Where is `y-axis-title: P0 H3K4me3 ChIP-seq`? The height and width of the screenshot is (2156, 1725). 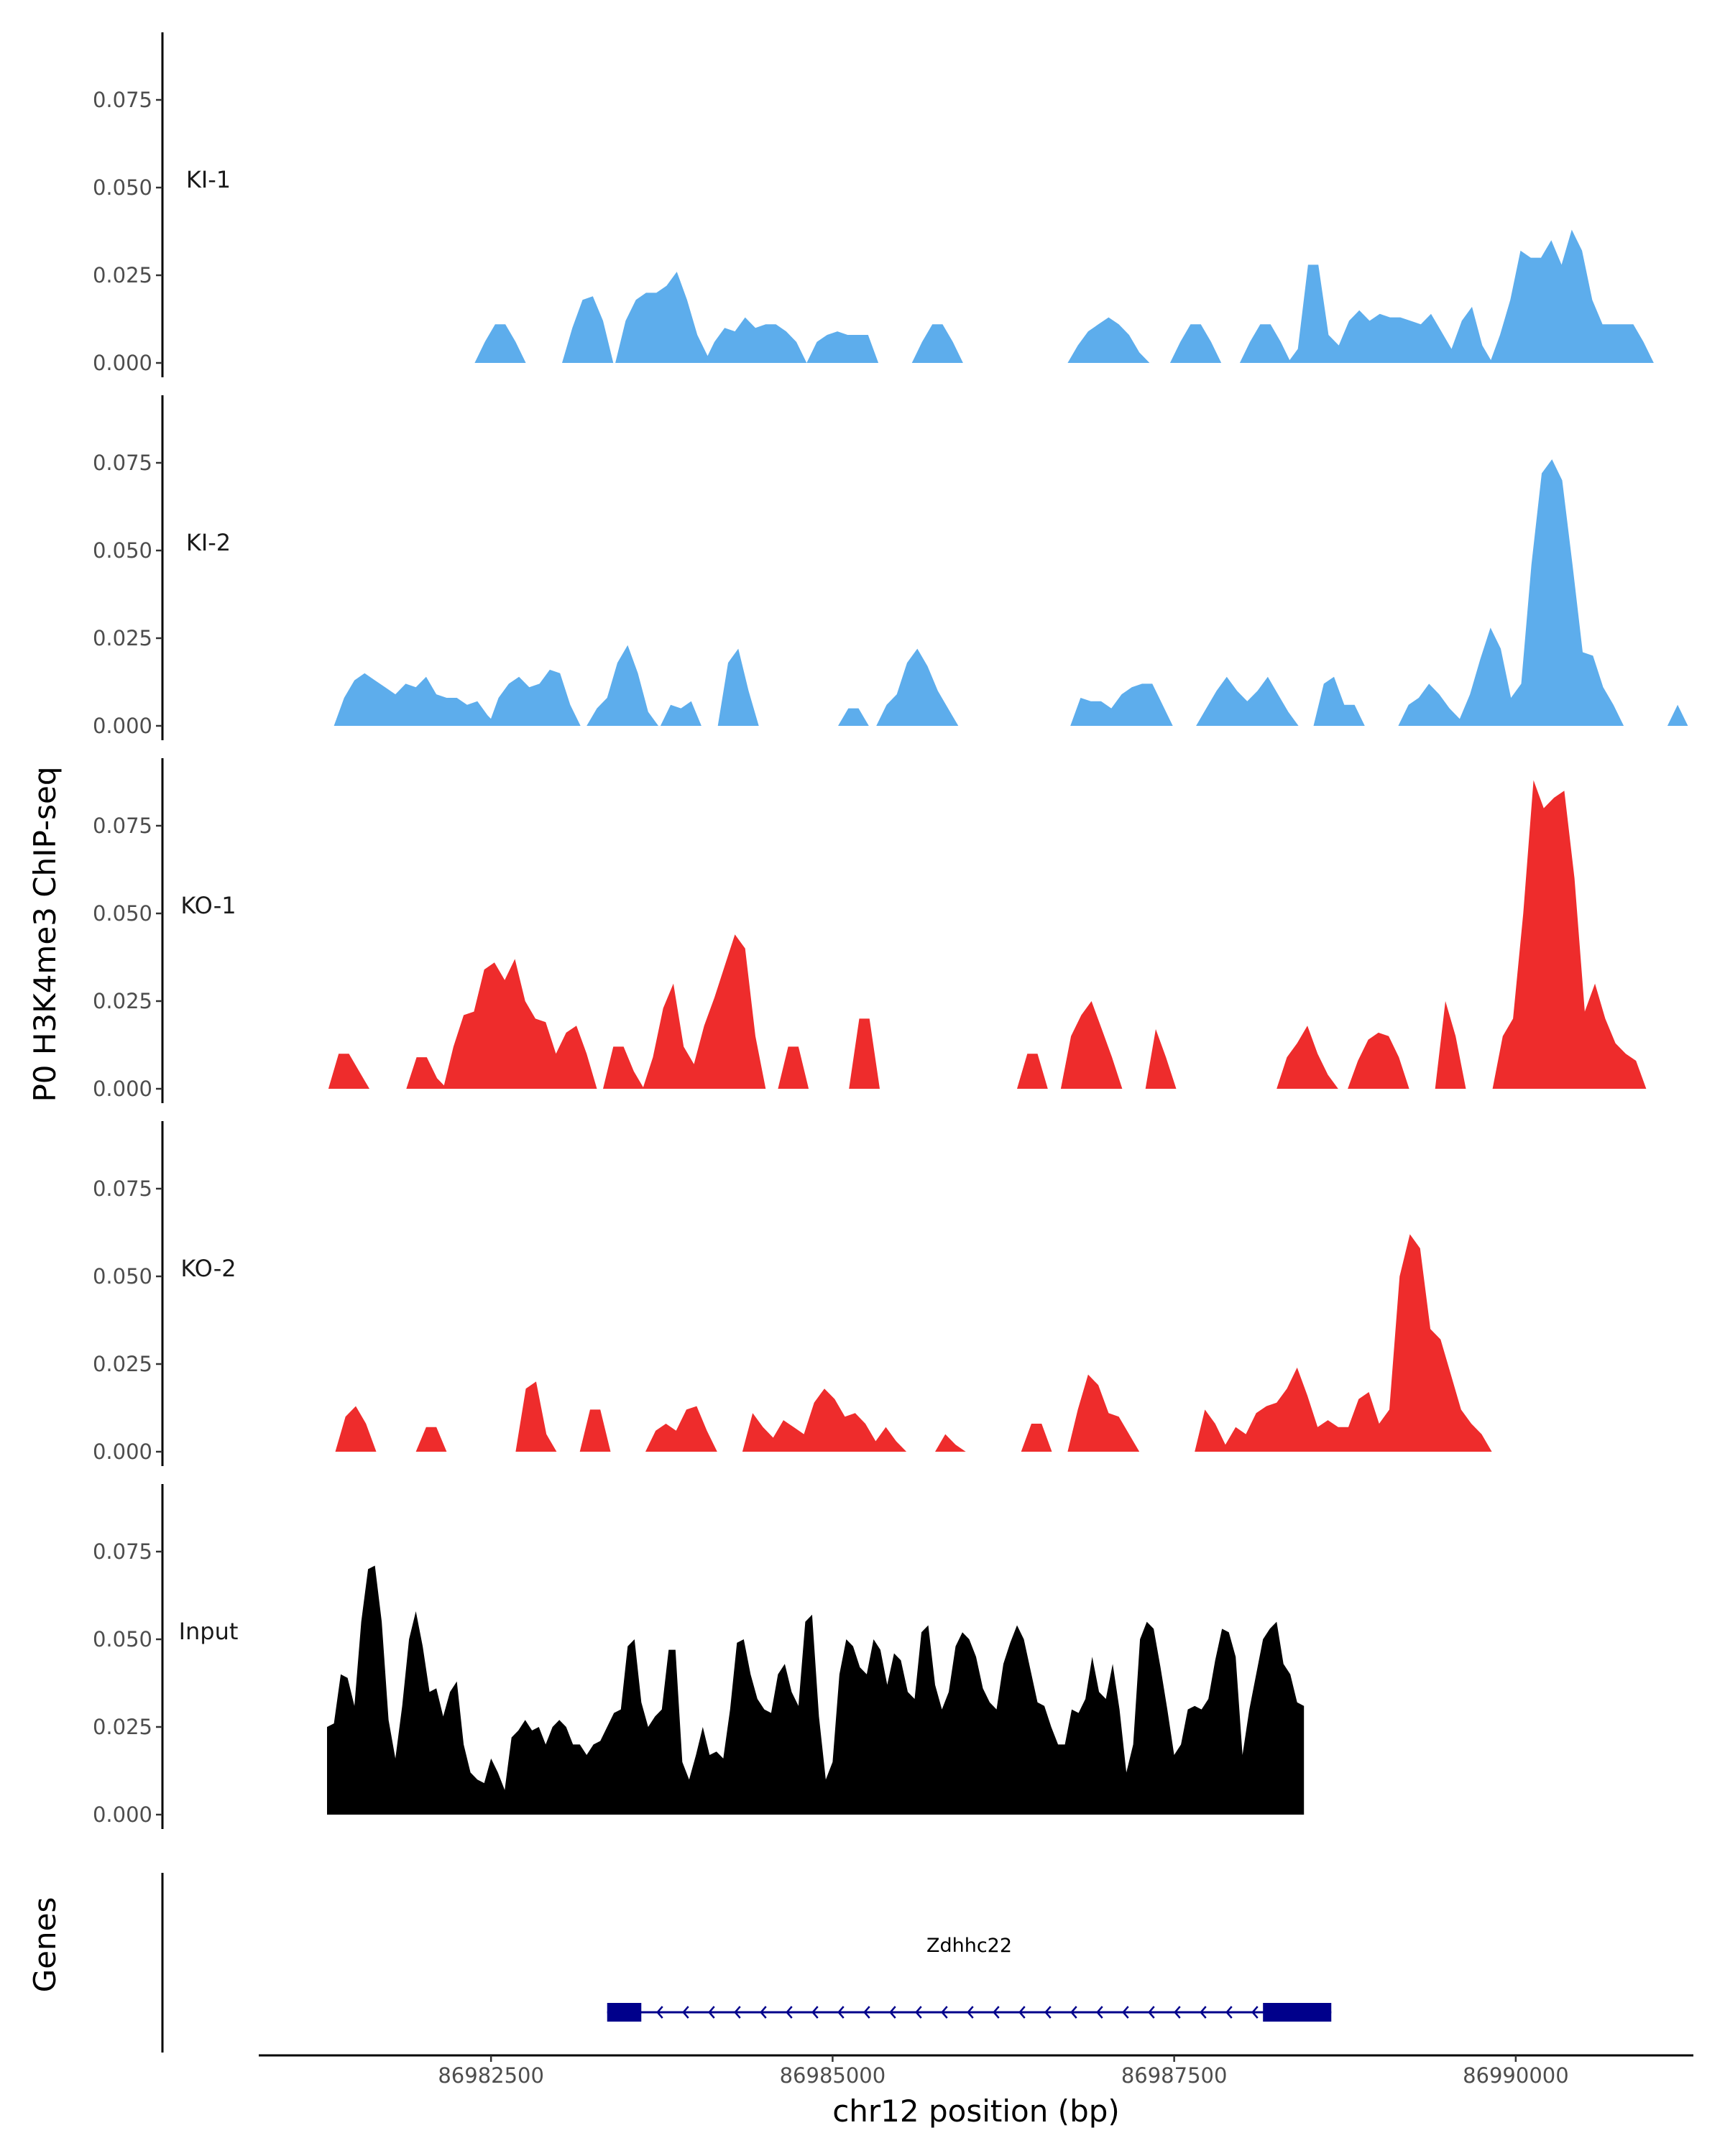
y-axis-title: P0 H3K4me3 ChIP-seq is located at coordinates (45, 934).